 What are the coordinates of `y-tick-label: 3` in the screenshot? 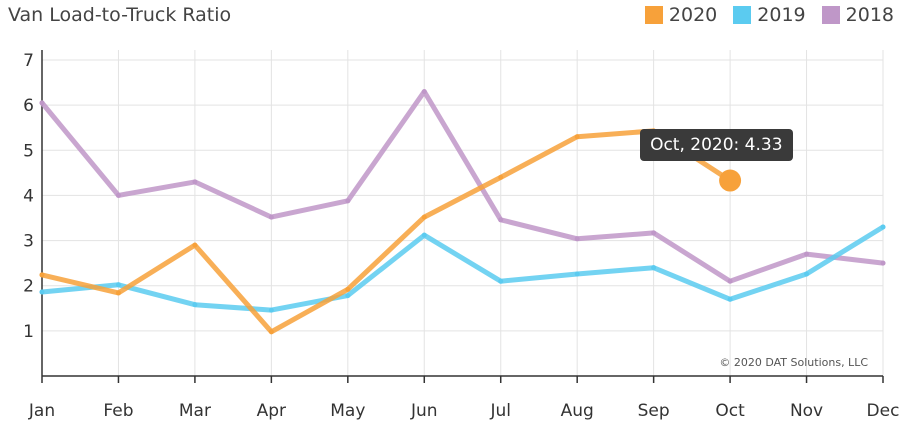 It's located at (28, 242).